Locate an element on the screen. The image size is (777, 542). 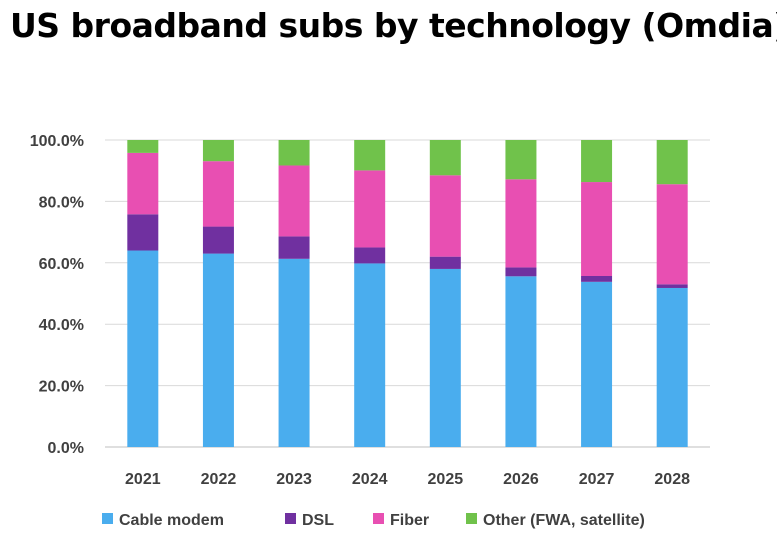
bar-segment-other-fwa-satellite-2026 is located at coordinates (521, 160).